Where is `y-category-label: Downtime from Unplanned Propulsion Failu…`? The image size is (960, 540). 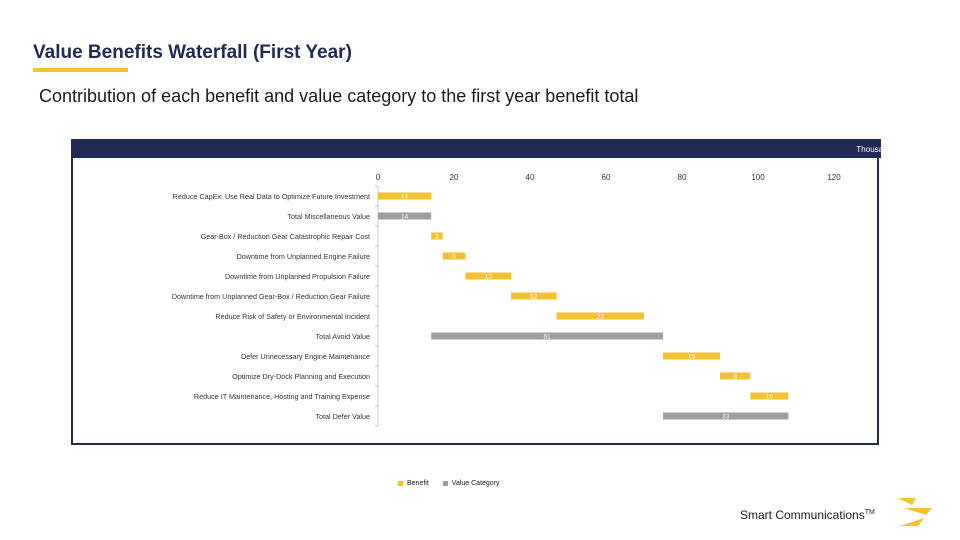 y-category-label: Downtime from Unplanned Propulsion Failu… is located at coordinates (297, 276).